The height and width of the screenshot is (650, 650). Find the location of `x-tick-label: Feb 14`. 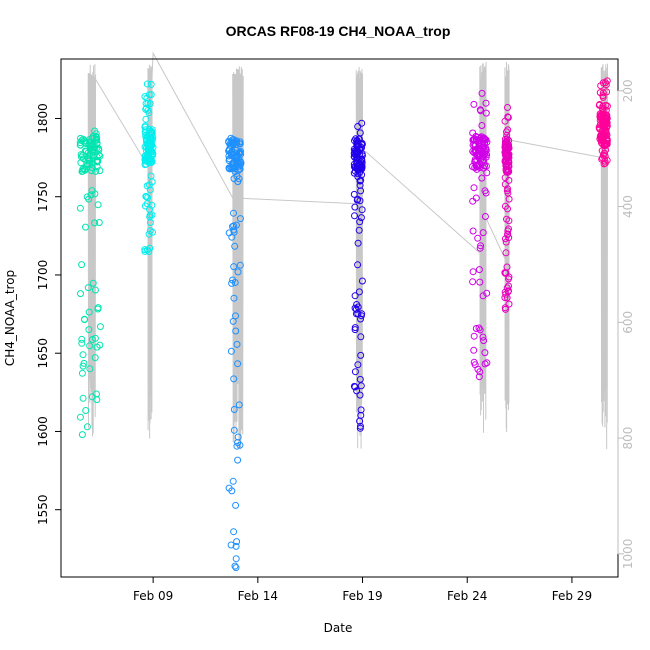

x-tick-label: Feb 14 is located at coordinates (258, 596).